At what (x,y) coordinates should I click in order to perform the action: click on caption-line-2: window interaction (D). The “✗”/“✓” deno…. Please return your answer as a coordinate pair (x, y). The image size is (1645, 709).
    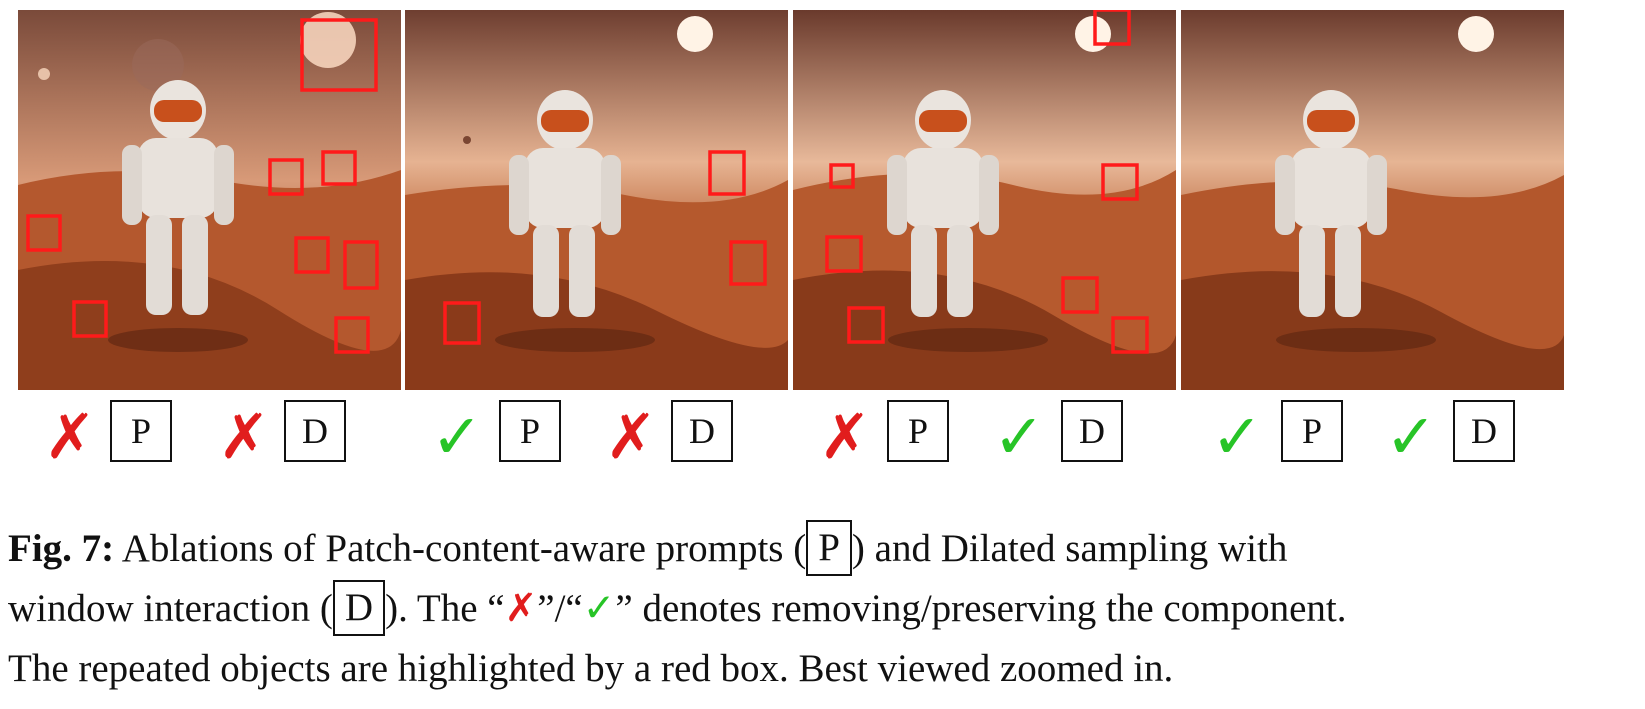
    Looking at the image, I should click on (823, 610).